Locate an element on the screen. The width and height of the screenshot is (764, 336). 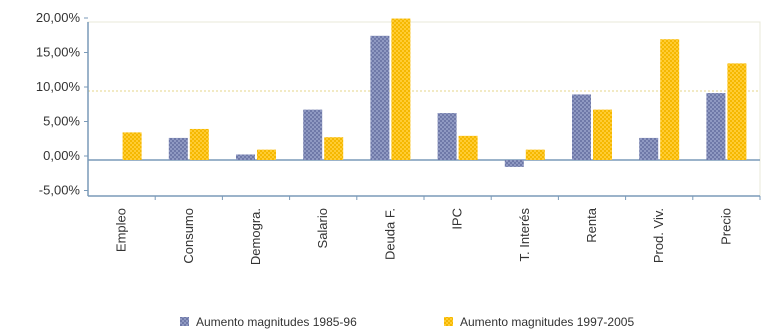
category-label: Consumo is located at coordinates (188, 236).